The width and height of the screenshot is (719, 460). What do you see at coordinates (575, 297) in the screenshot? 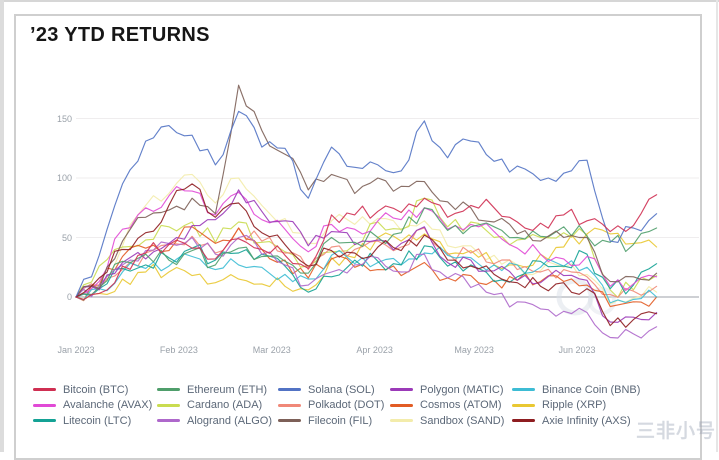
I see `chart-watermark-ring` at bounding box center [575, 297].